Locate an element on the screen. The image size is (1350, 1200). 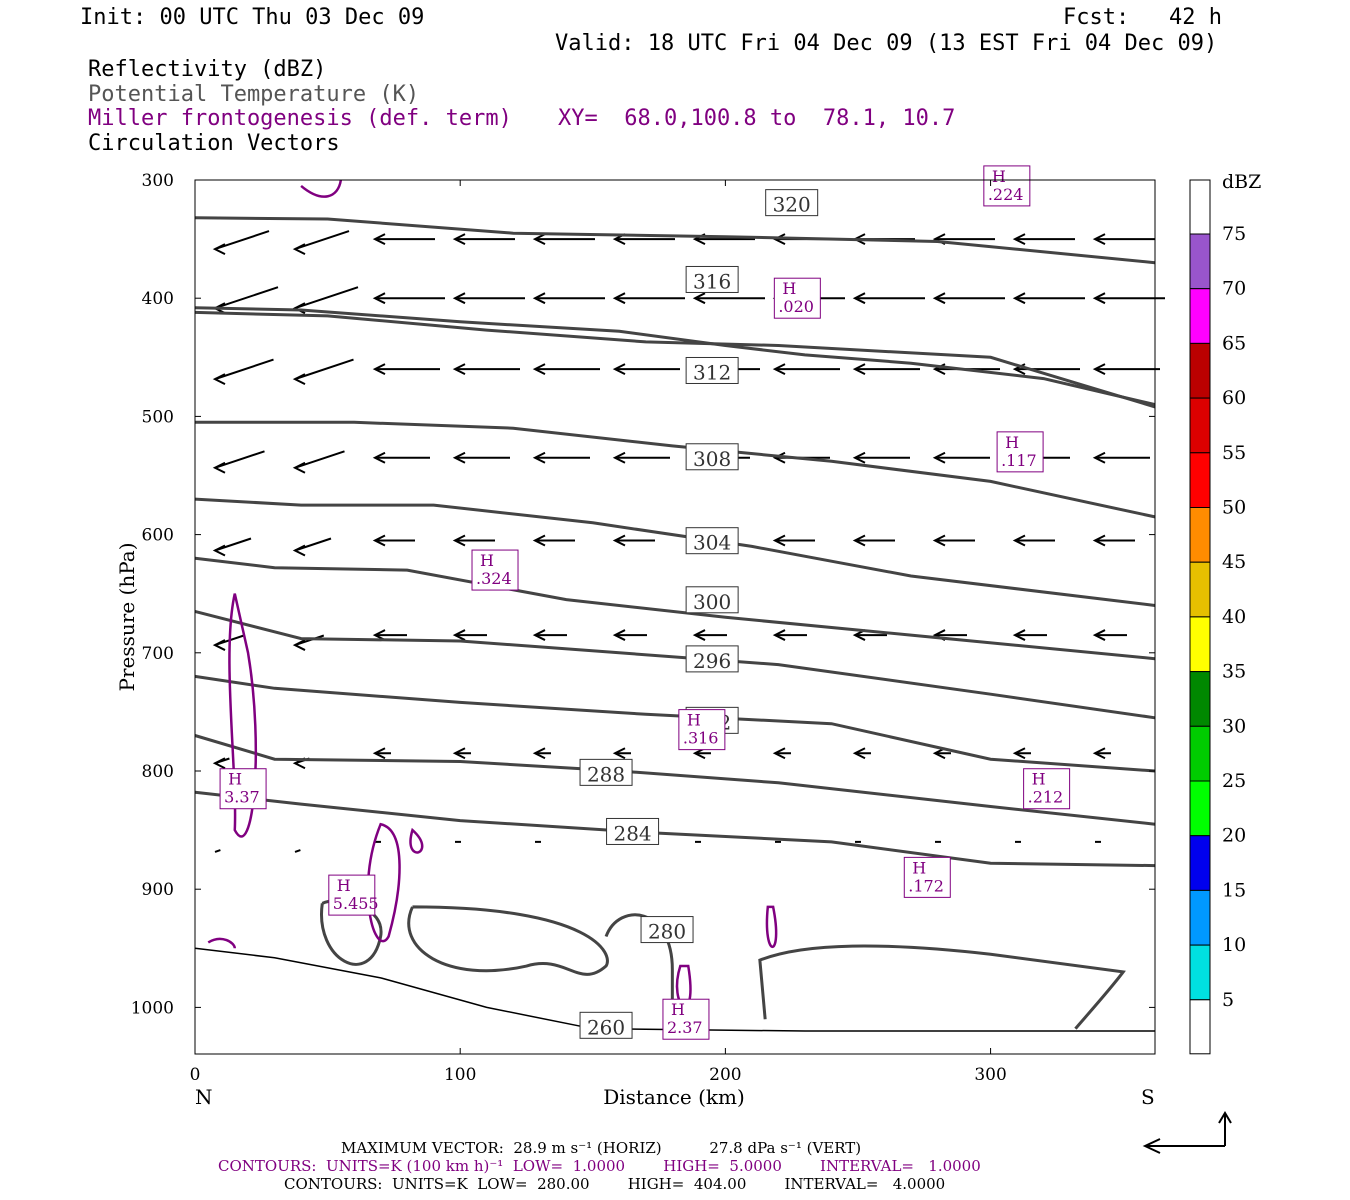
y-tick-label: 600 is located at coordinates (158, 536).